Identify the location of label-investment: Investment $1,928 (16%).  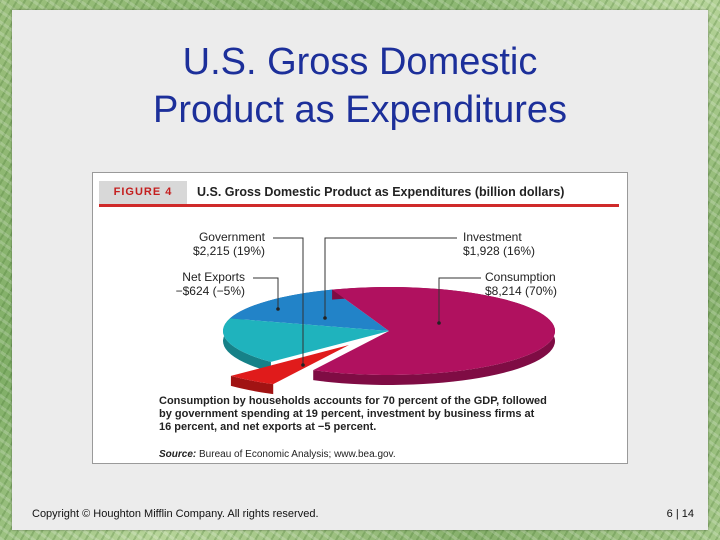
(499, 244).